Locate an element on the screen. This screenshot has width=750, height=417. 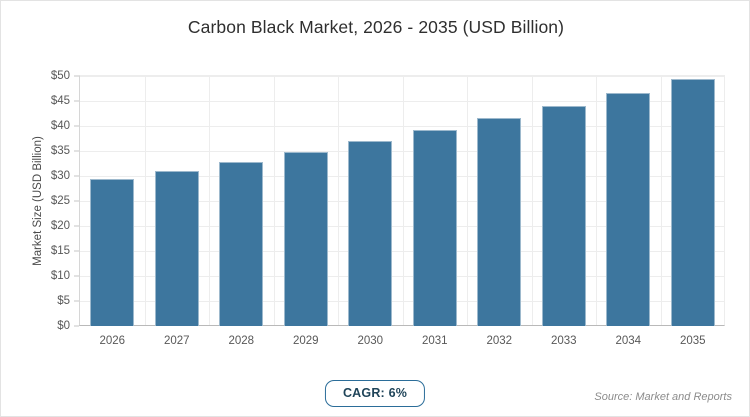
y-axis-tick-label: $40 is located at coordinates (60, 126).